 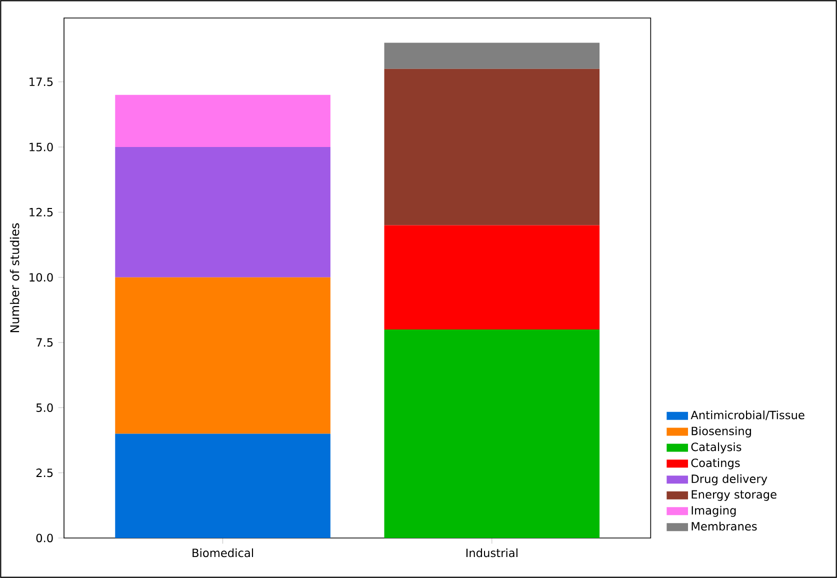 I want to click on legend-label: Drug delivery, so click(x=730, y=480).